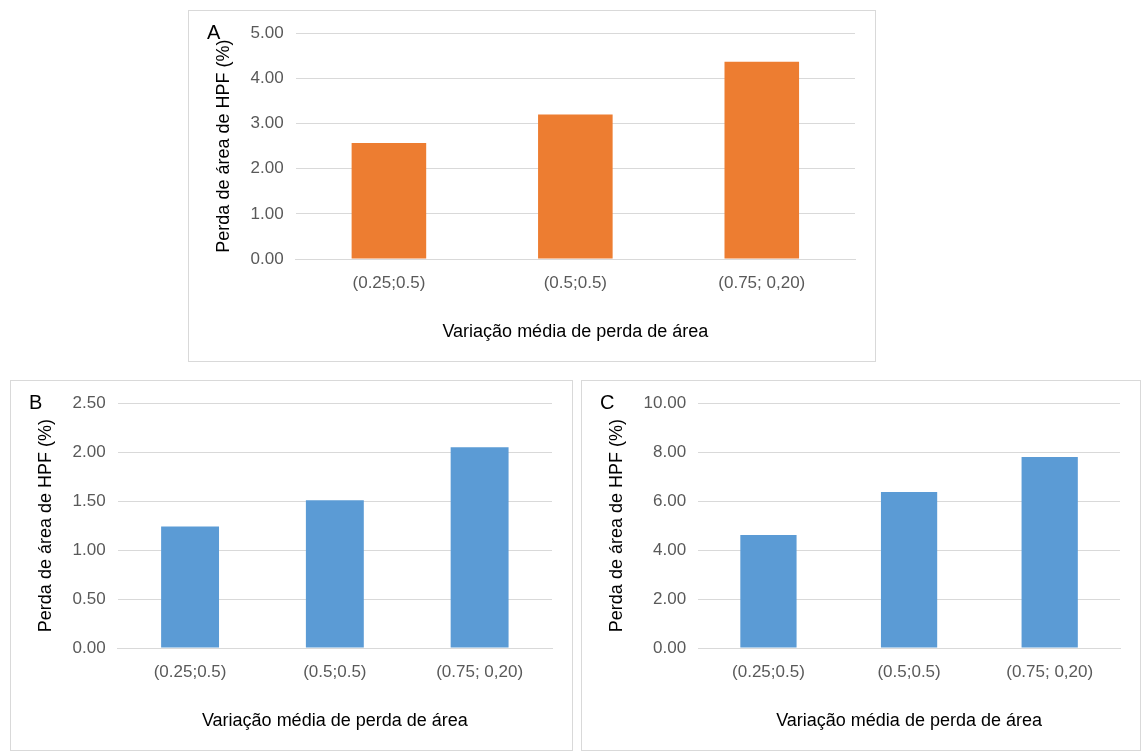 This screenshot has height=751, width=1141. I want to click on y-tick-label: 8.00, so click(670, 451).